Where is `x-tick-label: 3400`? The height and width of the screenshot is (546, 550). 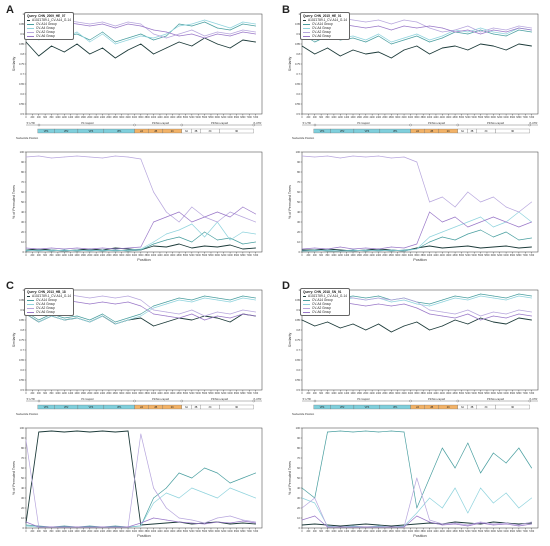
x-tick-label: 3400 is located at coordinates (135, 118).